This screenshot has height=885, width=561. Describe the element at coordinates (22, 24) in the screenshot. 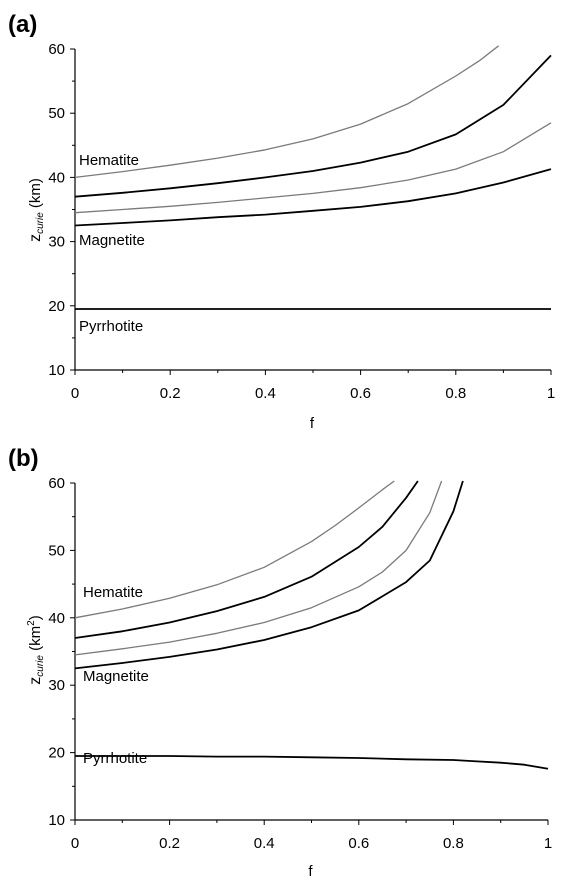

I see `panel-label: (a)` at that location.